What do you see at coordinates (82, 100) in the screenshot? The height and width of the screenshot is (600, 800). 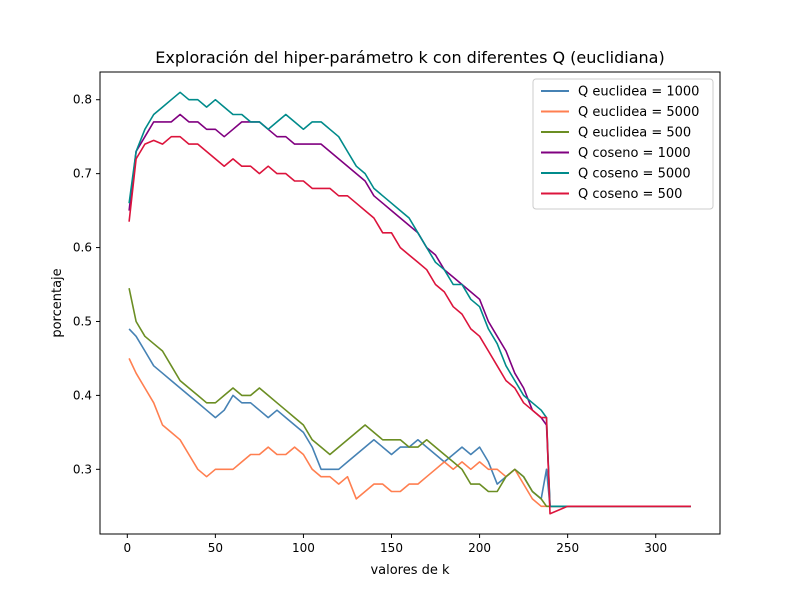 I see `y-tick-label: 0.8` at bounding box center [82, 100].